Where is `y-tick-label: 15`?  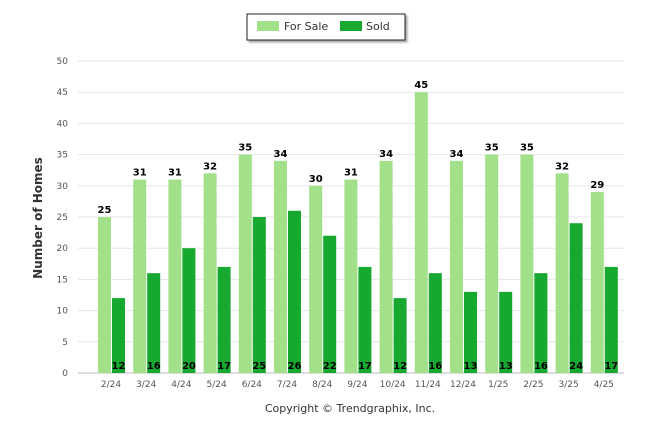 y-tick-label: 15 is located at coordinates (62, 280).